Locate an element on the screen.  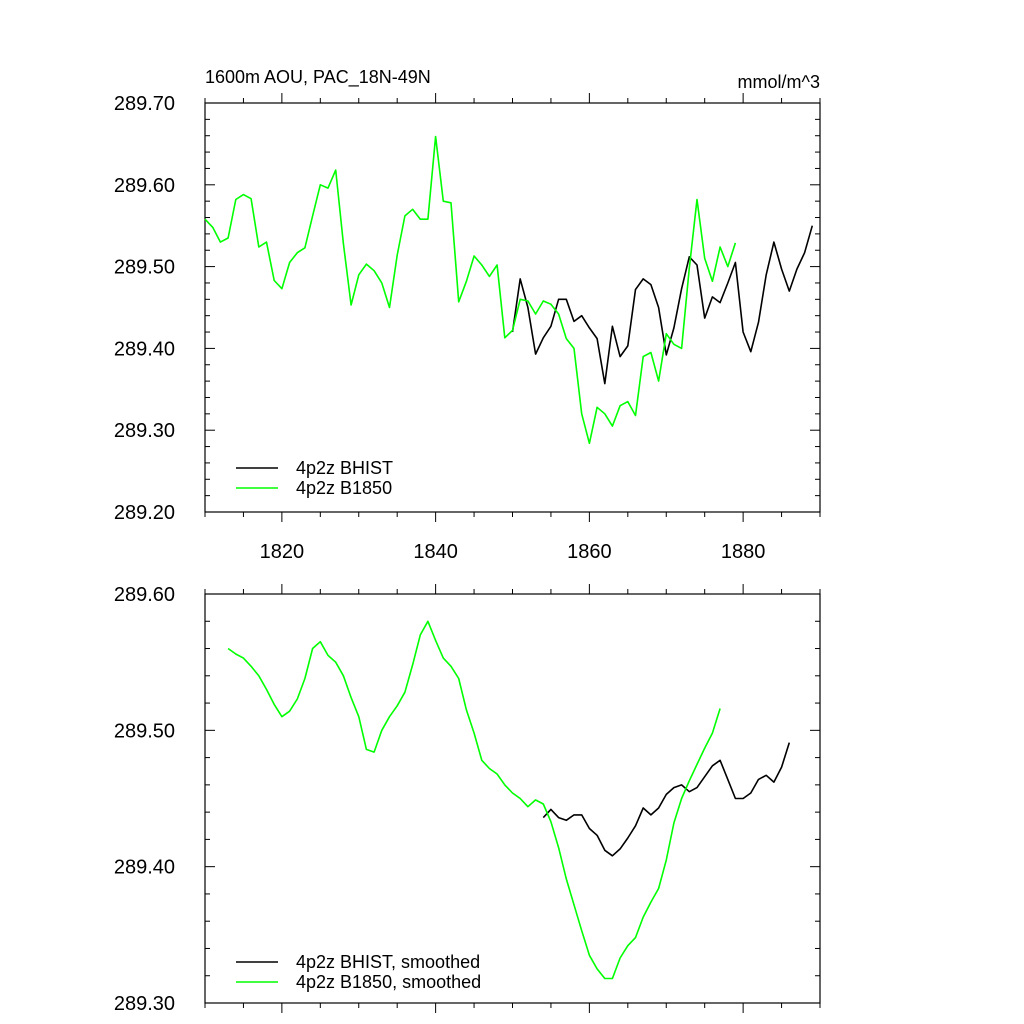
x-tick-label: 1880 is located at coordinates (743, 552).